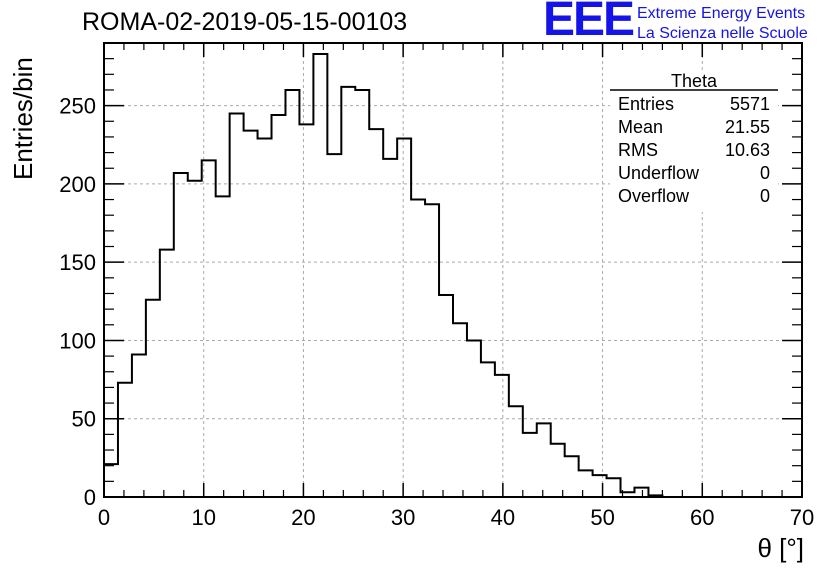  Describe the element at coordinates (747, 127) in the screenshot. I see `stats-value: 21.55` at that location.